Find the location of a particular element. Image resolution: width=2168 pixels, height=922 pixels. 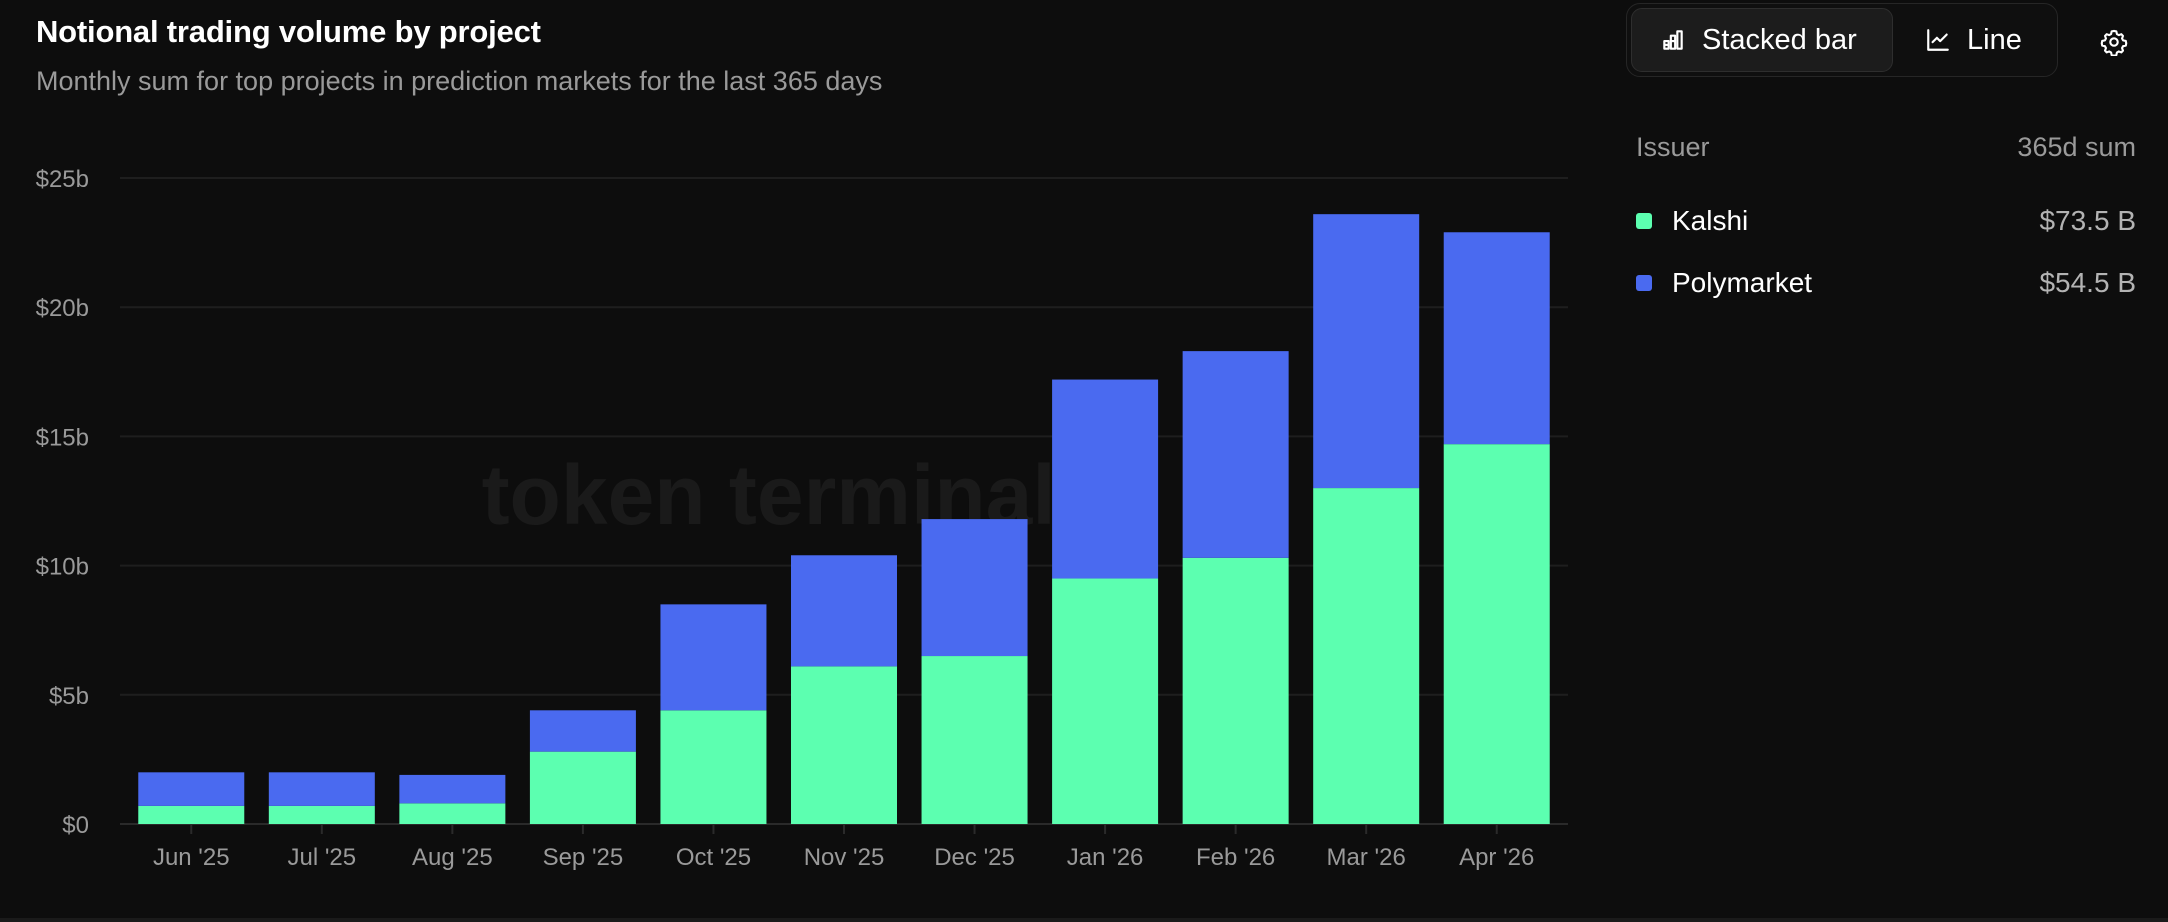

line-label: Line is located at coordinates (1994, 39).